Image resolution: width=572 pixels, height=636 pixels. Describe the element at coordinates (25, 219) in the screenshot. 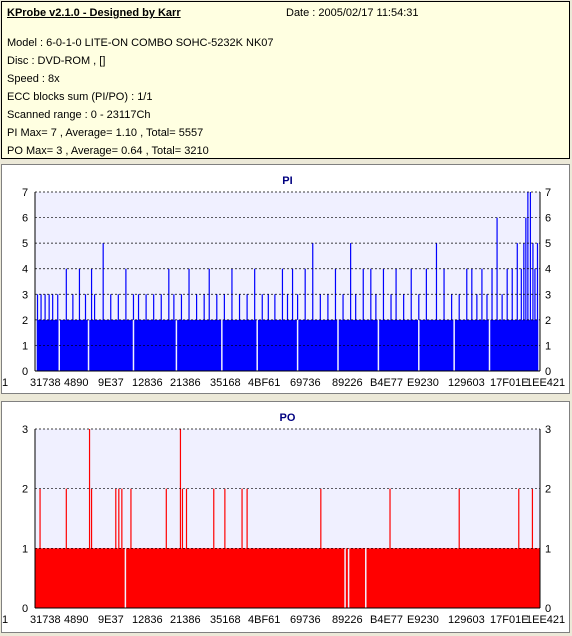

I see `y-tick-label-left: 6` at that location.